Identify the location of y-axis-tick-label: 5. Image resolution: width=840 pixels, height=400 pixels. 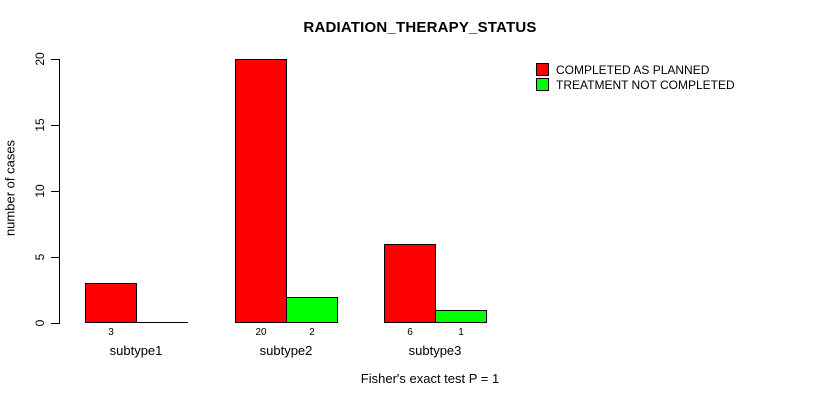
(40, 257).